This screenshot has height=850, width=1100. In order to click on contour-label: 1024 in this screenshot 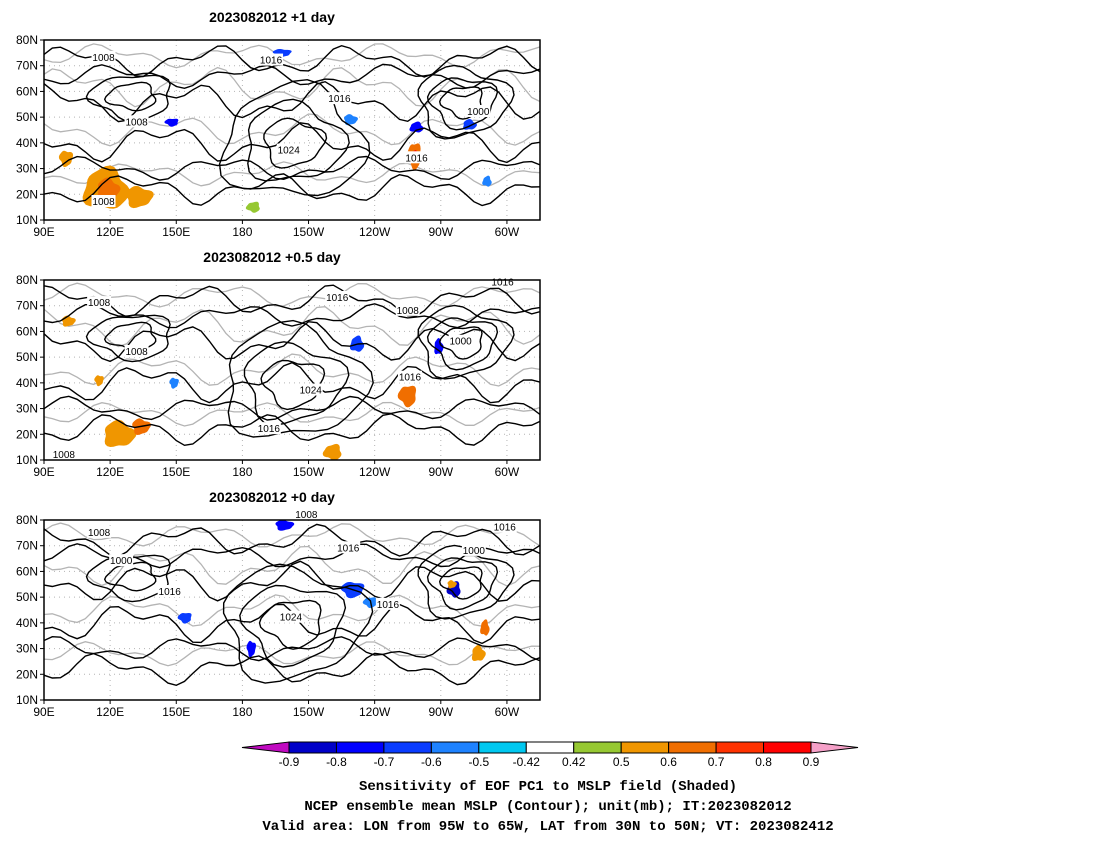, I will do `click(289, 151)`.